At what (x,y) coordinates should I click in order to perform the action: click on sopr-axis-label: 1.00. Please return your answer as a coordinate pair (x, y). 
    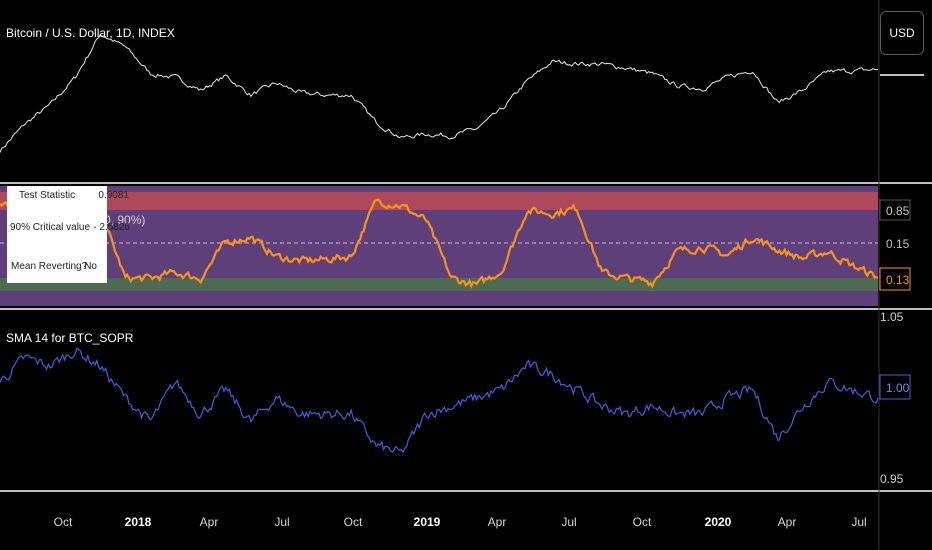
    Looking at the image, I should click on (898, 388).